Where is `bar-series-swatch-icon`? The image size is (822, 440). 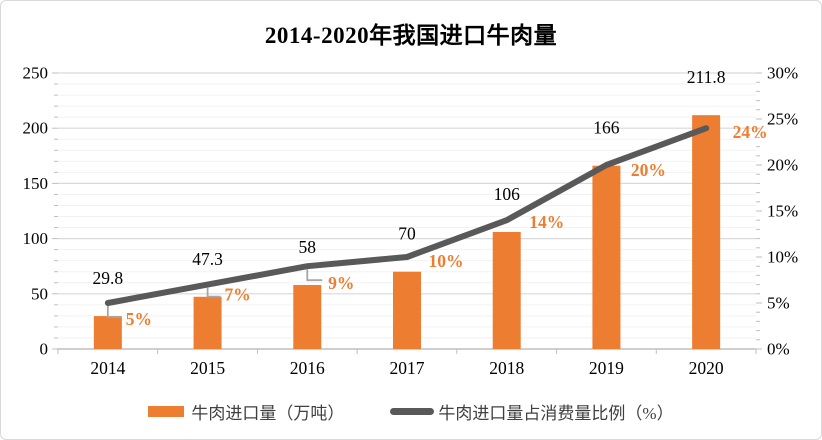
bar-series-swatch-icon is located at coordinates (166, 411).